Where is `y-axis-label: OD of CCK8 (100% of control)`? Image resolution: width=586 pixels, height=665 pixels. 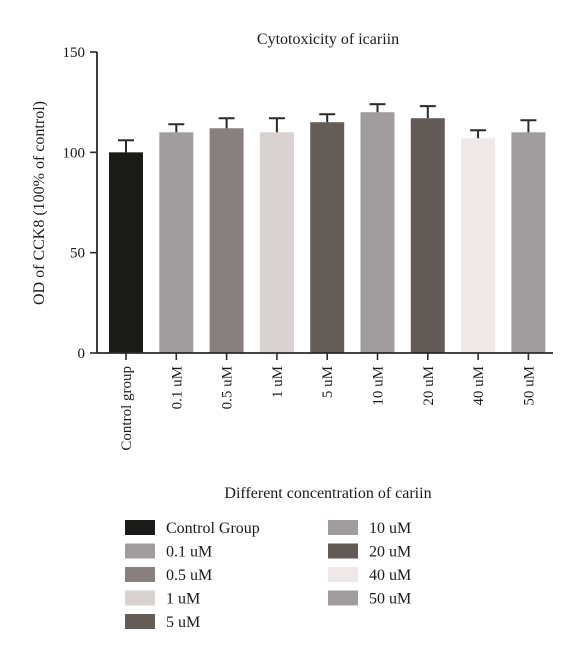
y-axis-label: OD of CCK8 (100% of control) is located at coordinates (39, 203).